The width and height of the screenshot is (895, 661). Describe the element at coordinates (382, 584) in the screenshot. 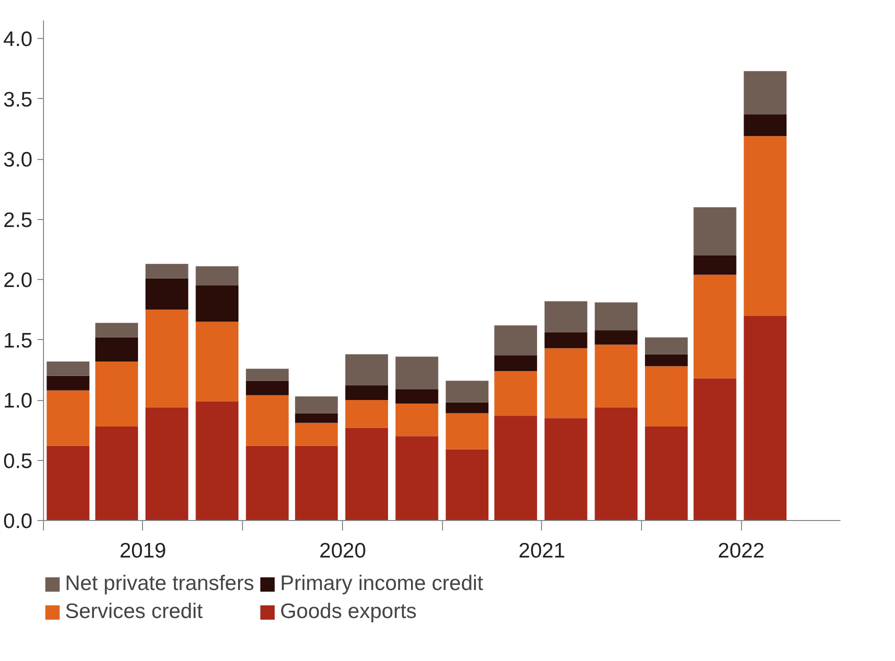

I see `legend-label: Primary income credit` at that location.